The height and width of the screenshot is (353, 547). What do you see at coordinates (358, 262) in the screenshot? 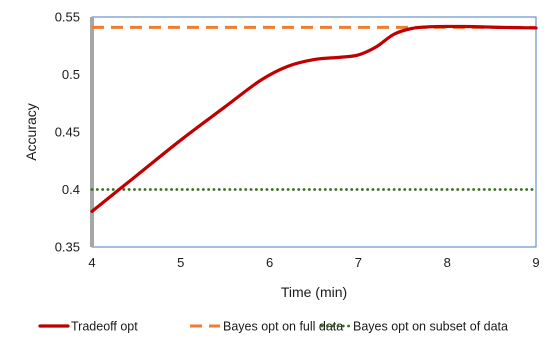
I see `x-tick-label: 7` at bounding box center [358, 262].